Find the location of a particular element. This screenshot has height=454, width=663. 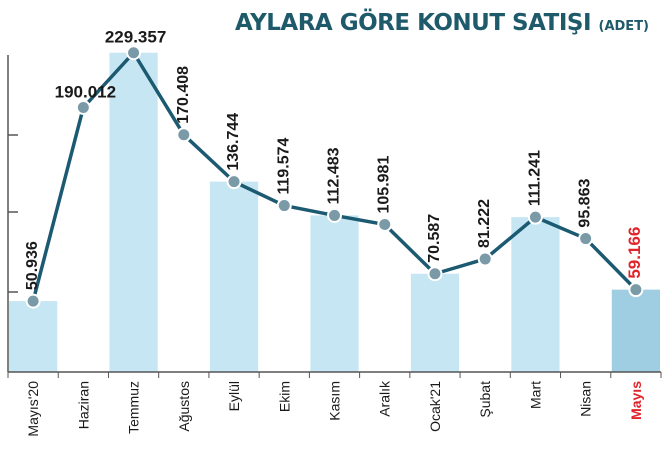

chart-title-unit: (ADET) is located at coordinates (623, 26).